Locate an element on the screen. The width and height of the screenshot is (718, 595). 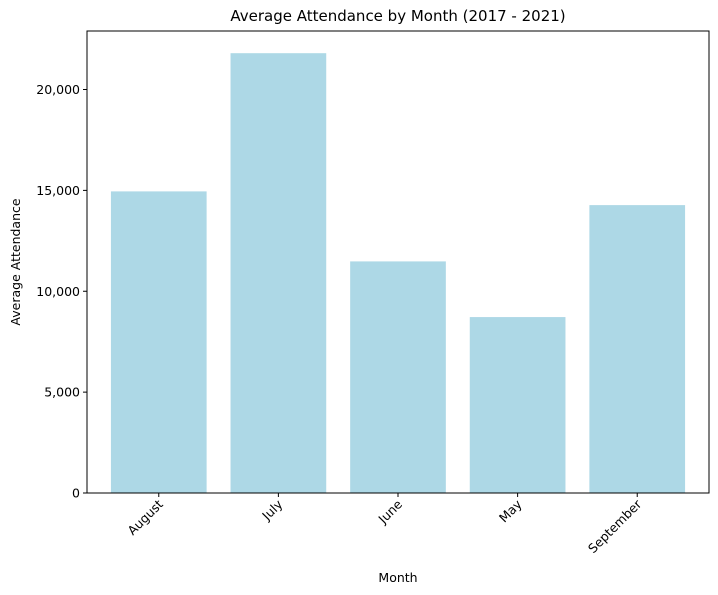
x-tick-label: July is located at coordinates (272, 510).